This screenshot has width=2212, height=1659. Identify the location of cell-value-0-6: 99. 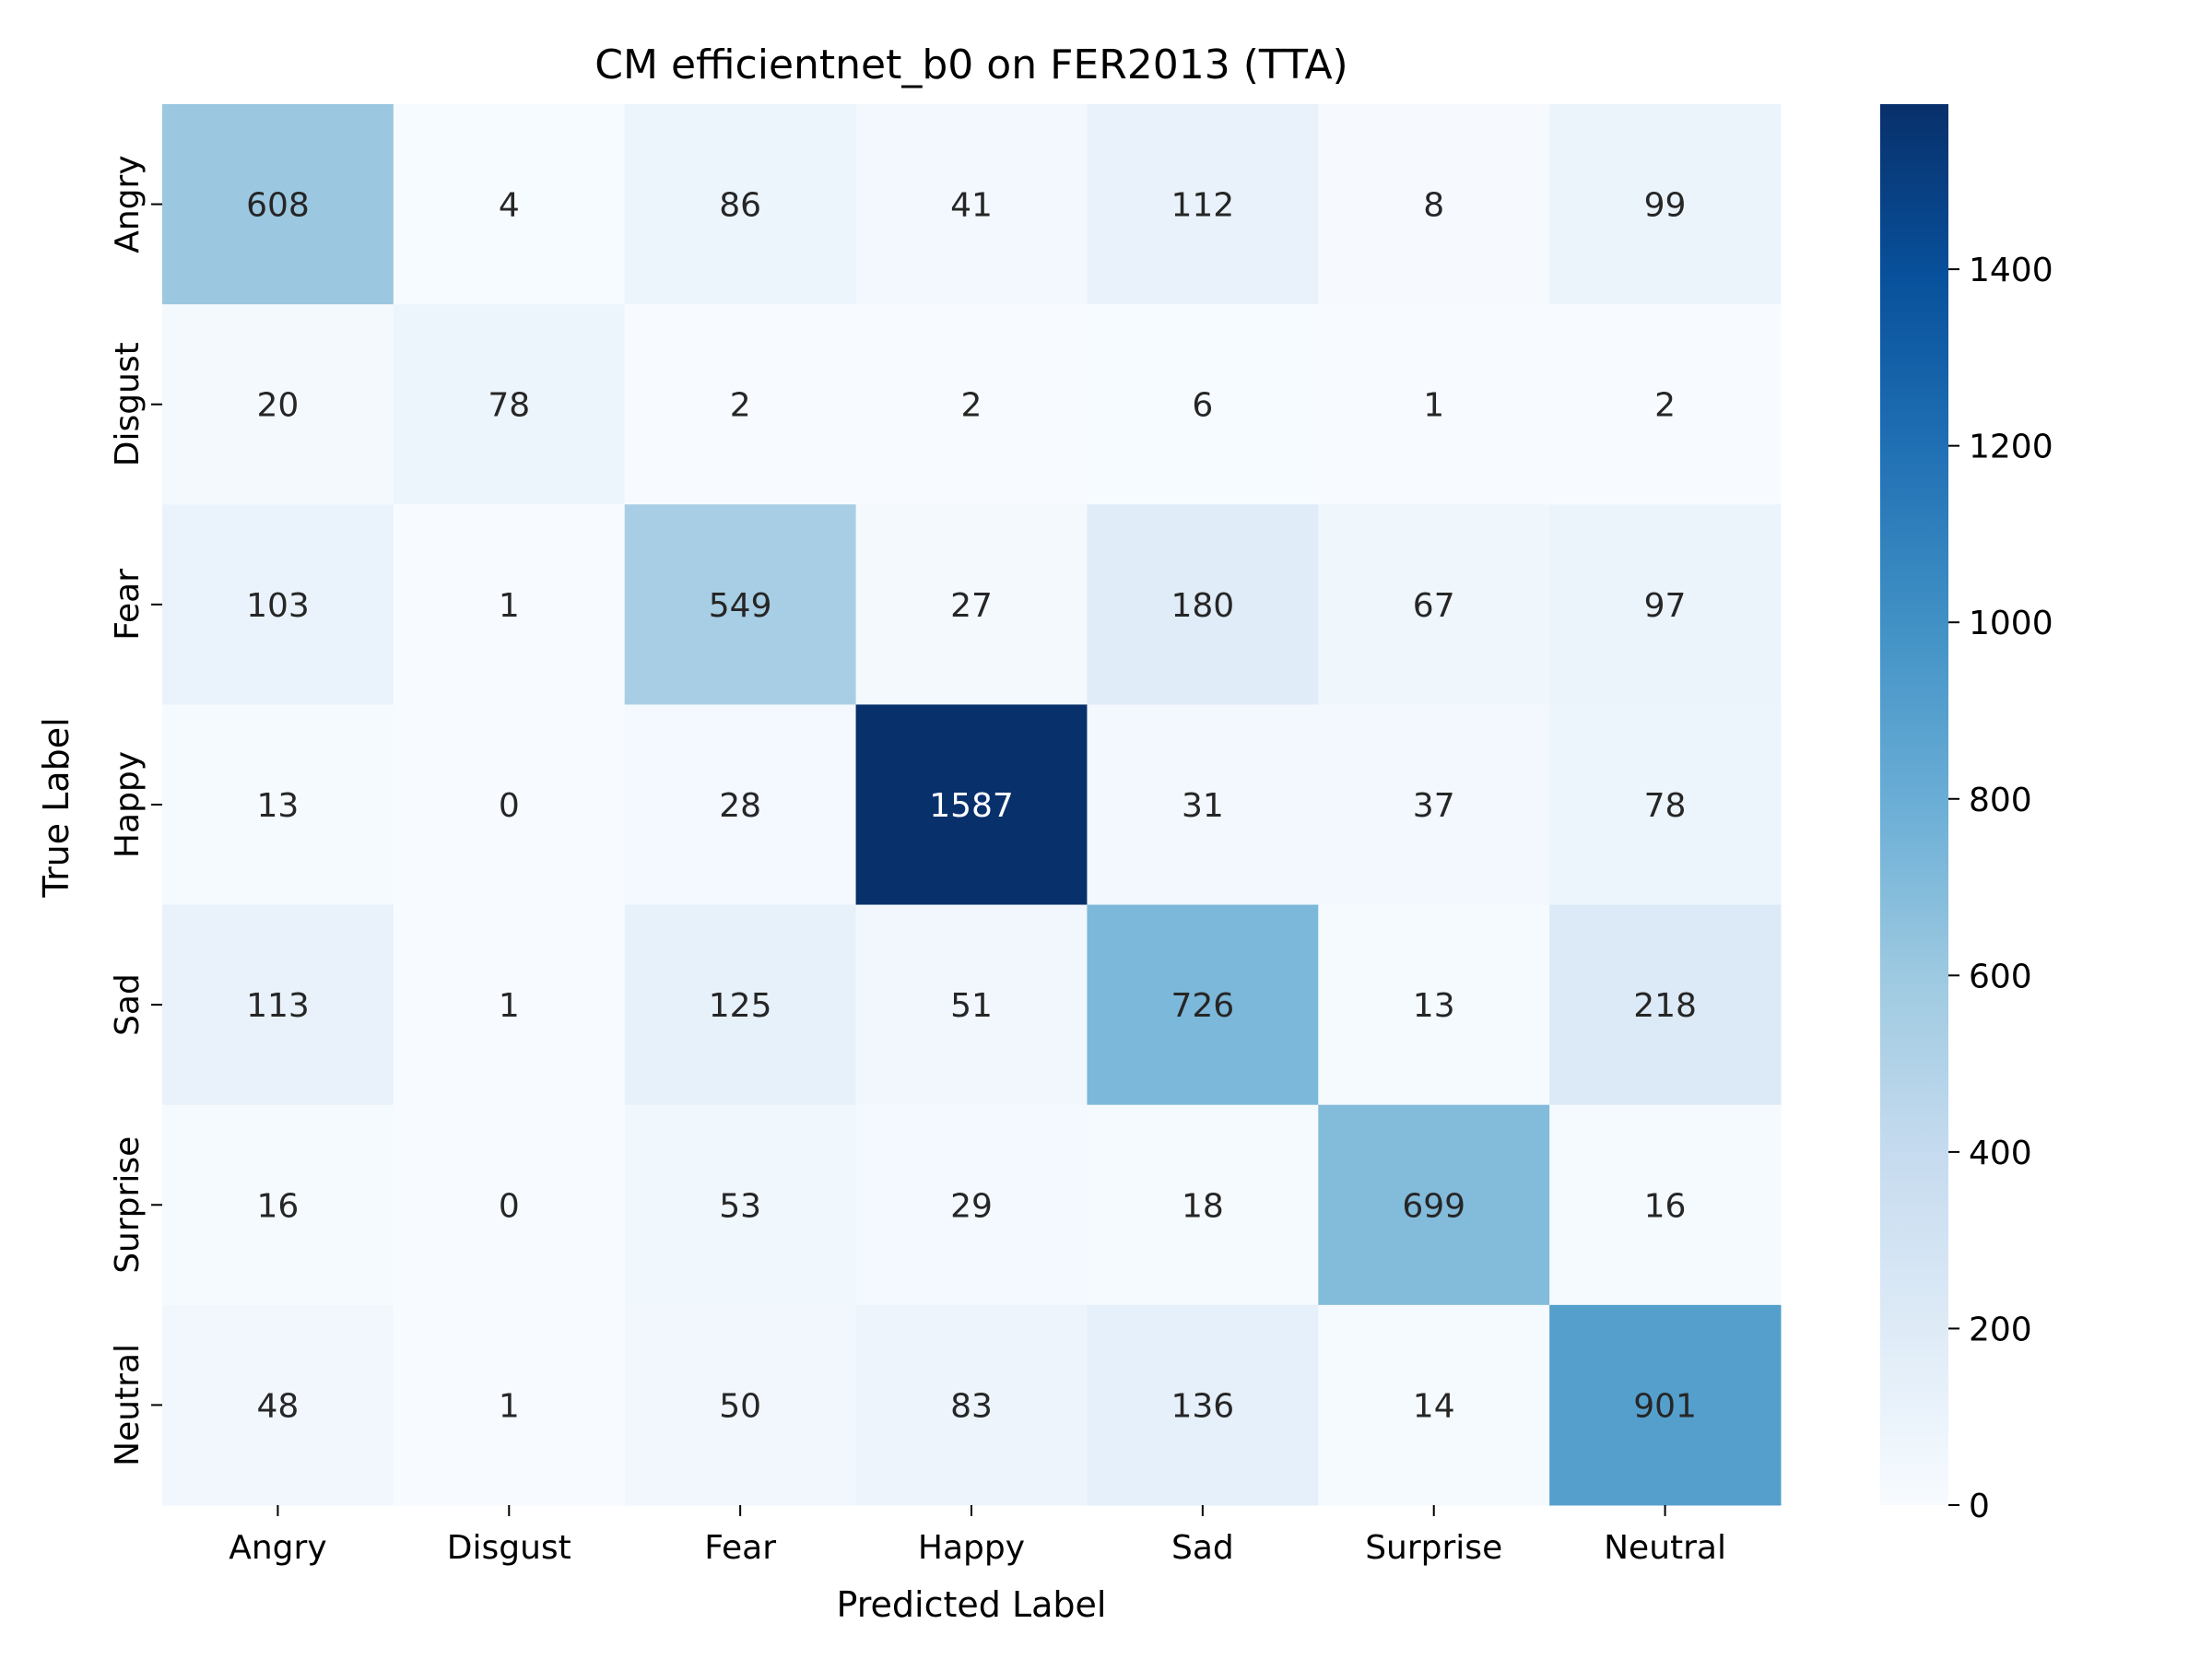
(1665, 206).